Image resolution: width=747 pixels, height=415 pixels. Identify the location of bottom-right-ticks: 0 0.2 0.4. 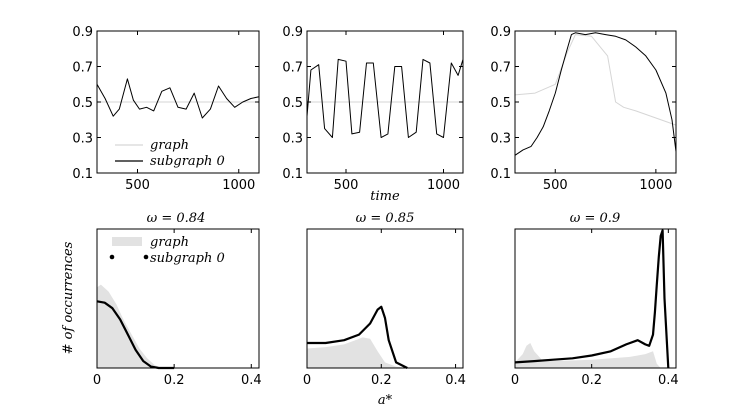
(595, 308).